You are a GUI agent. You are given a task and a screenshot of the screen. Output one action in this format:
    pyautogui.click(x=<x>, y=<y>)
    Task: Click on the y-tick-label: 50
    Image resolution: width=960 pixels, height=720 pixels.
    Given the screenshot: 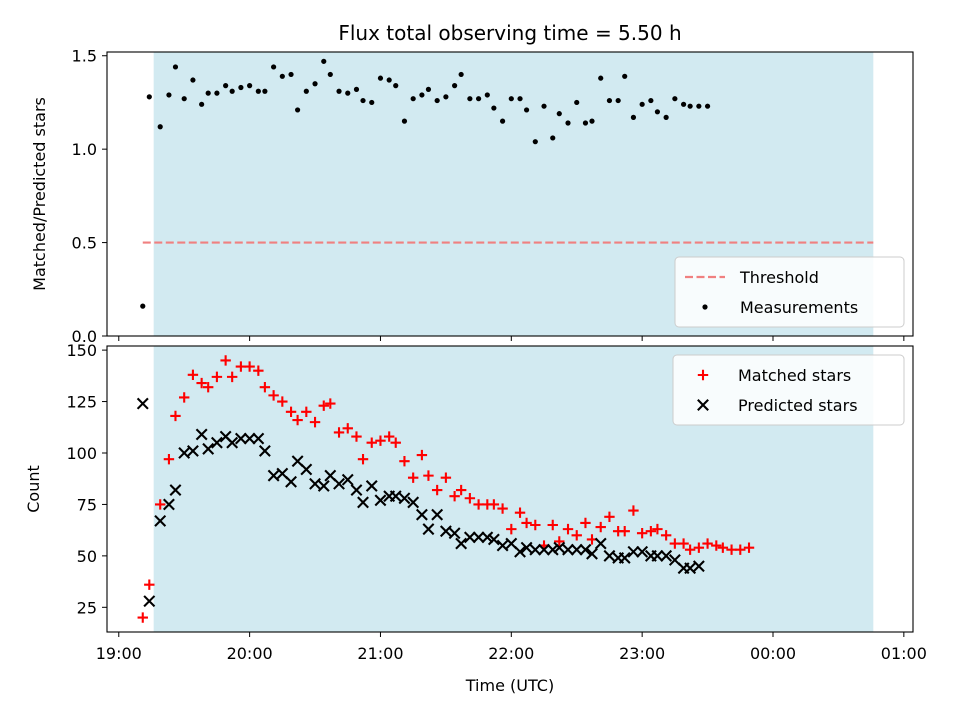 What is the action you would take?
    pyautogui.click(x=87, y=556)
    